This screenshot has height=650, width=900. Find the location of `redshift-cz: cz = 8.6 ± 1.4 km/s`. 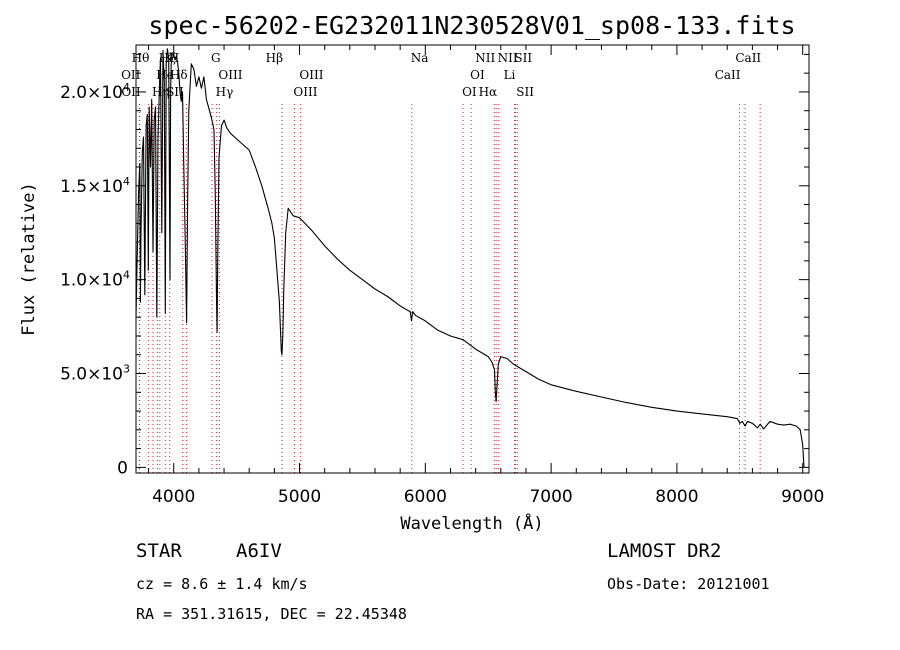

redshift-cz: cz = 8.6 ± 1.4 km/s is located at coordinates (222, 584).